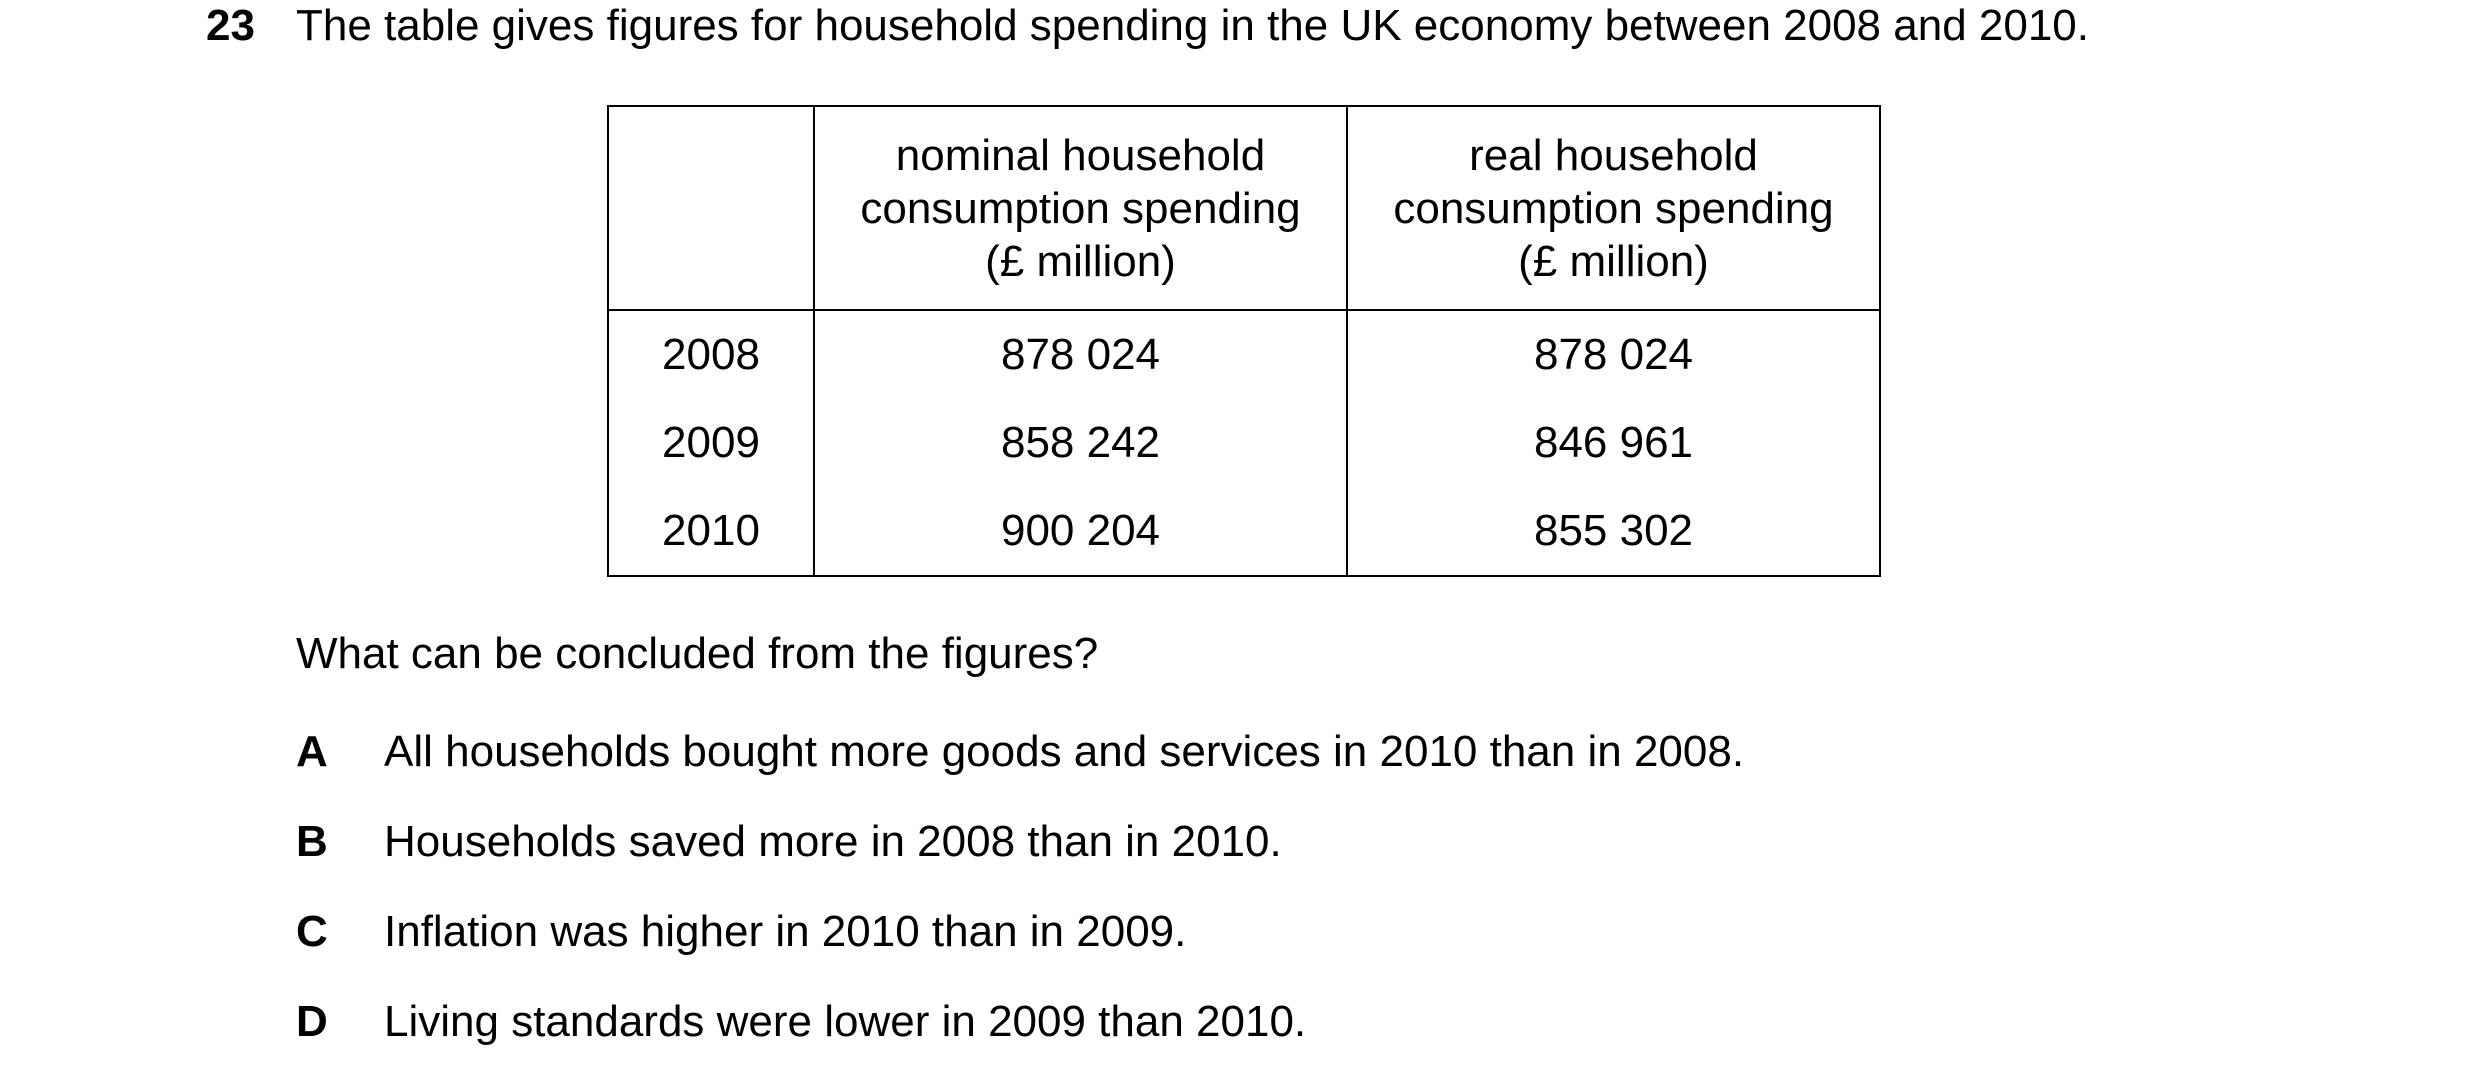 The height and width of the screenshot is (1087, 2480). What do you see at coordinates (312, 1021) in the screenshot?
I see `option-letter: D` at bounding box center [312, 1021].